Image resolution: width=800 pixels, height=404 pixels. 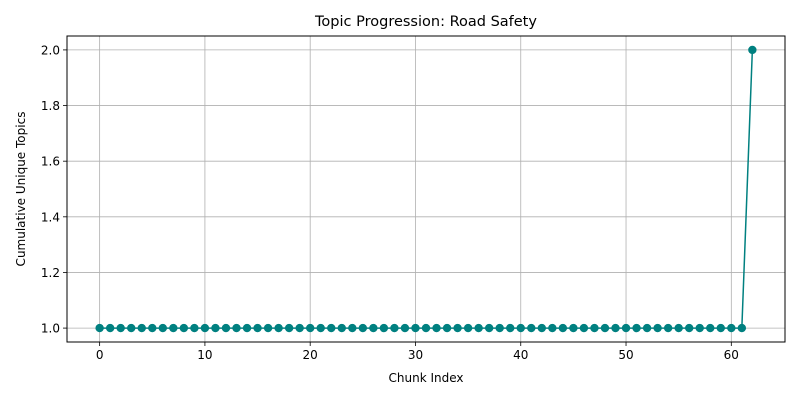 I want to click on x-tick-label: 0, so click(x=100, y=355).